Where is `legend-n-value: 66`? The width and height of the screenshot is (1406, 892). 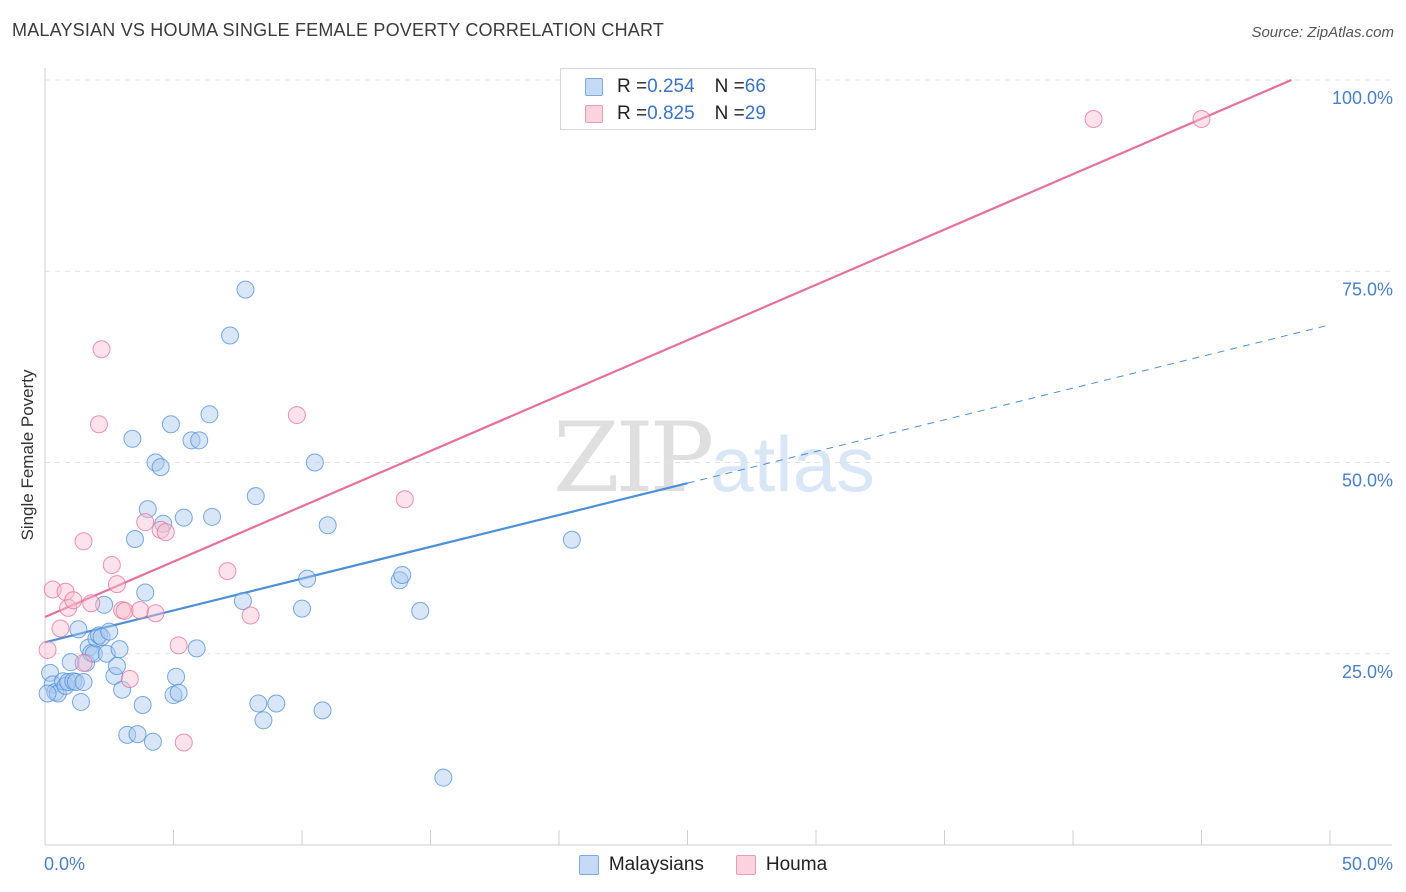 legend-n-value: 66 is located at coordinates (755, 86).